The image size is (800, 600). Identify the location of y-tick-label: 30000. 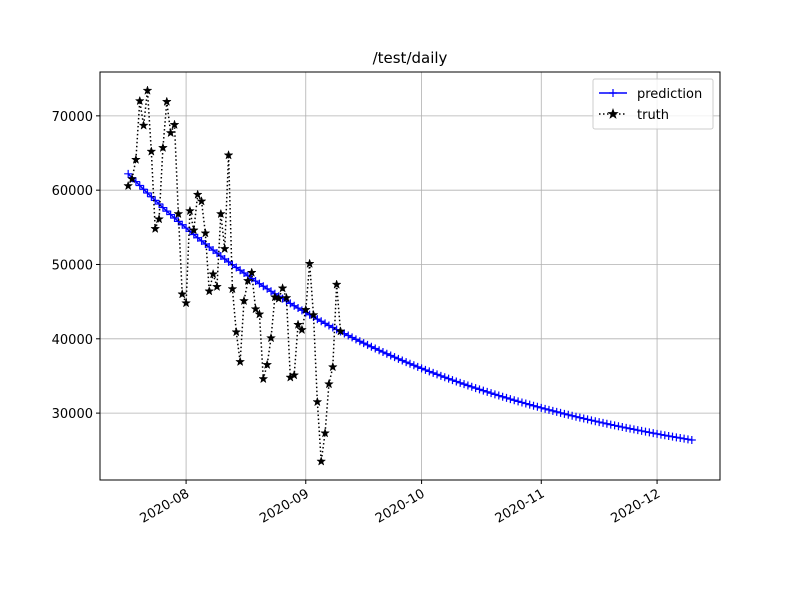
(72, 414).